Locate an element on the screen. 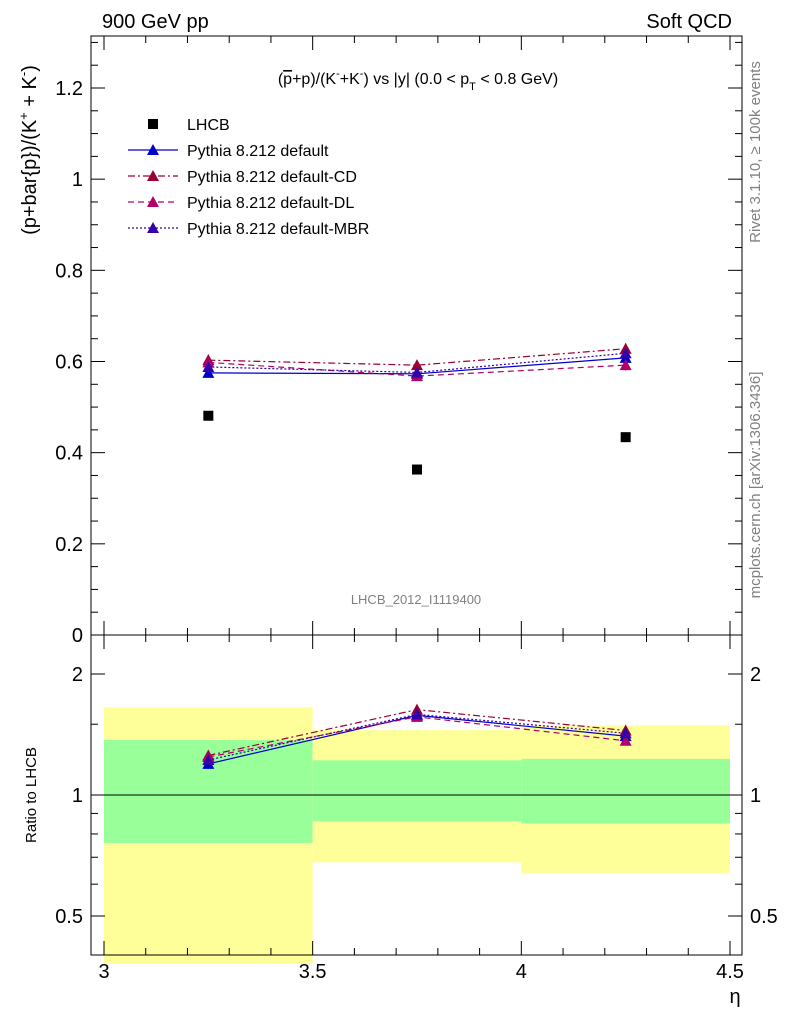 The height and width of the screenshot is (1024, 786). y-tick-label: 0.4 is located at coordinates (69, 454).